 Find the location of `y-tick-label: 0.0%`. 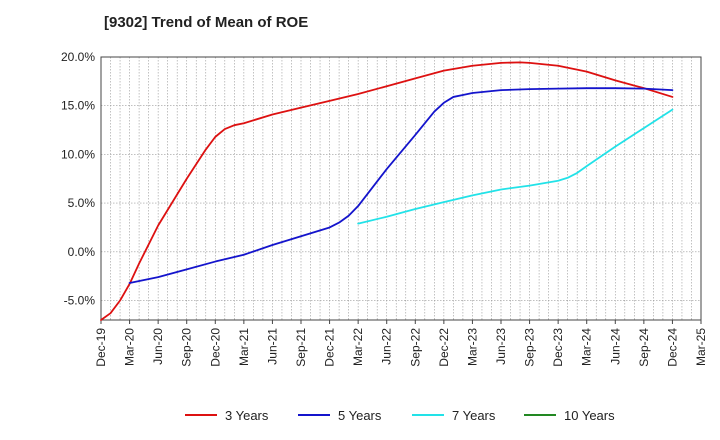

y-tick-label: 0.0% is located at coordinates (82, 252).